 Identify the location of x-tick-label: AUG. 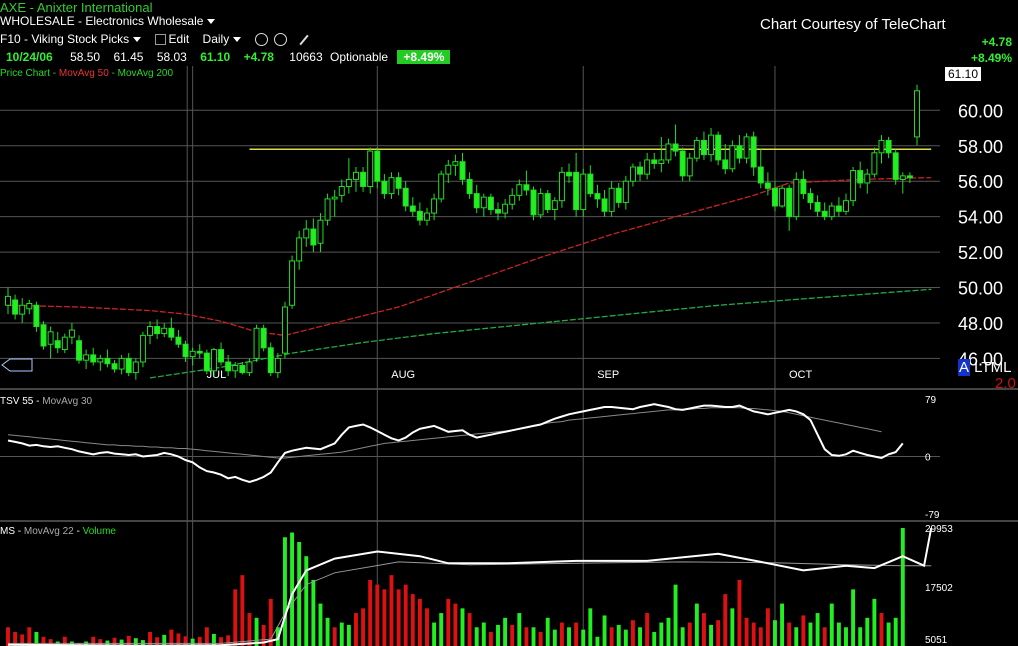
(403, 375).